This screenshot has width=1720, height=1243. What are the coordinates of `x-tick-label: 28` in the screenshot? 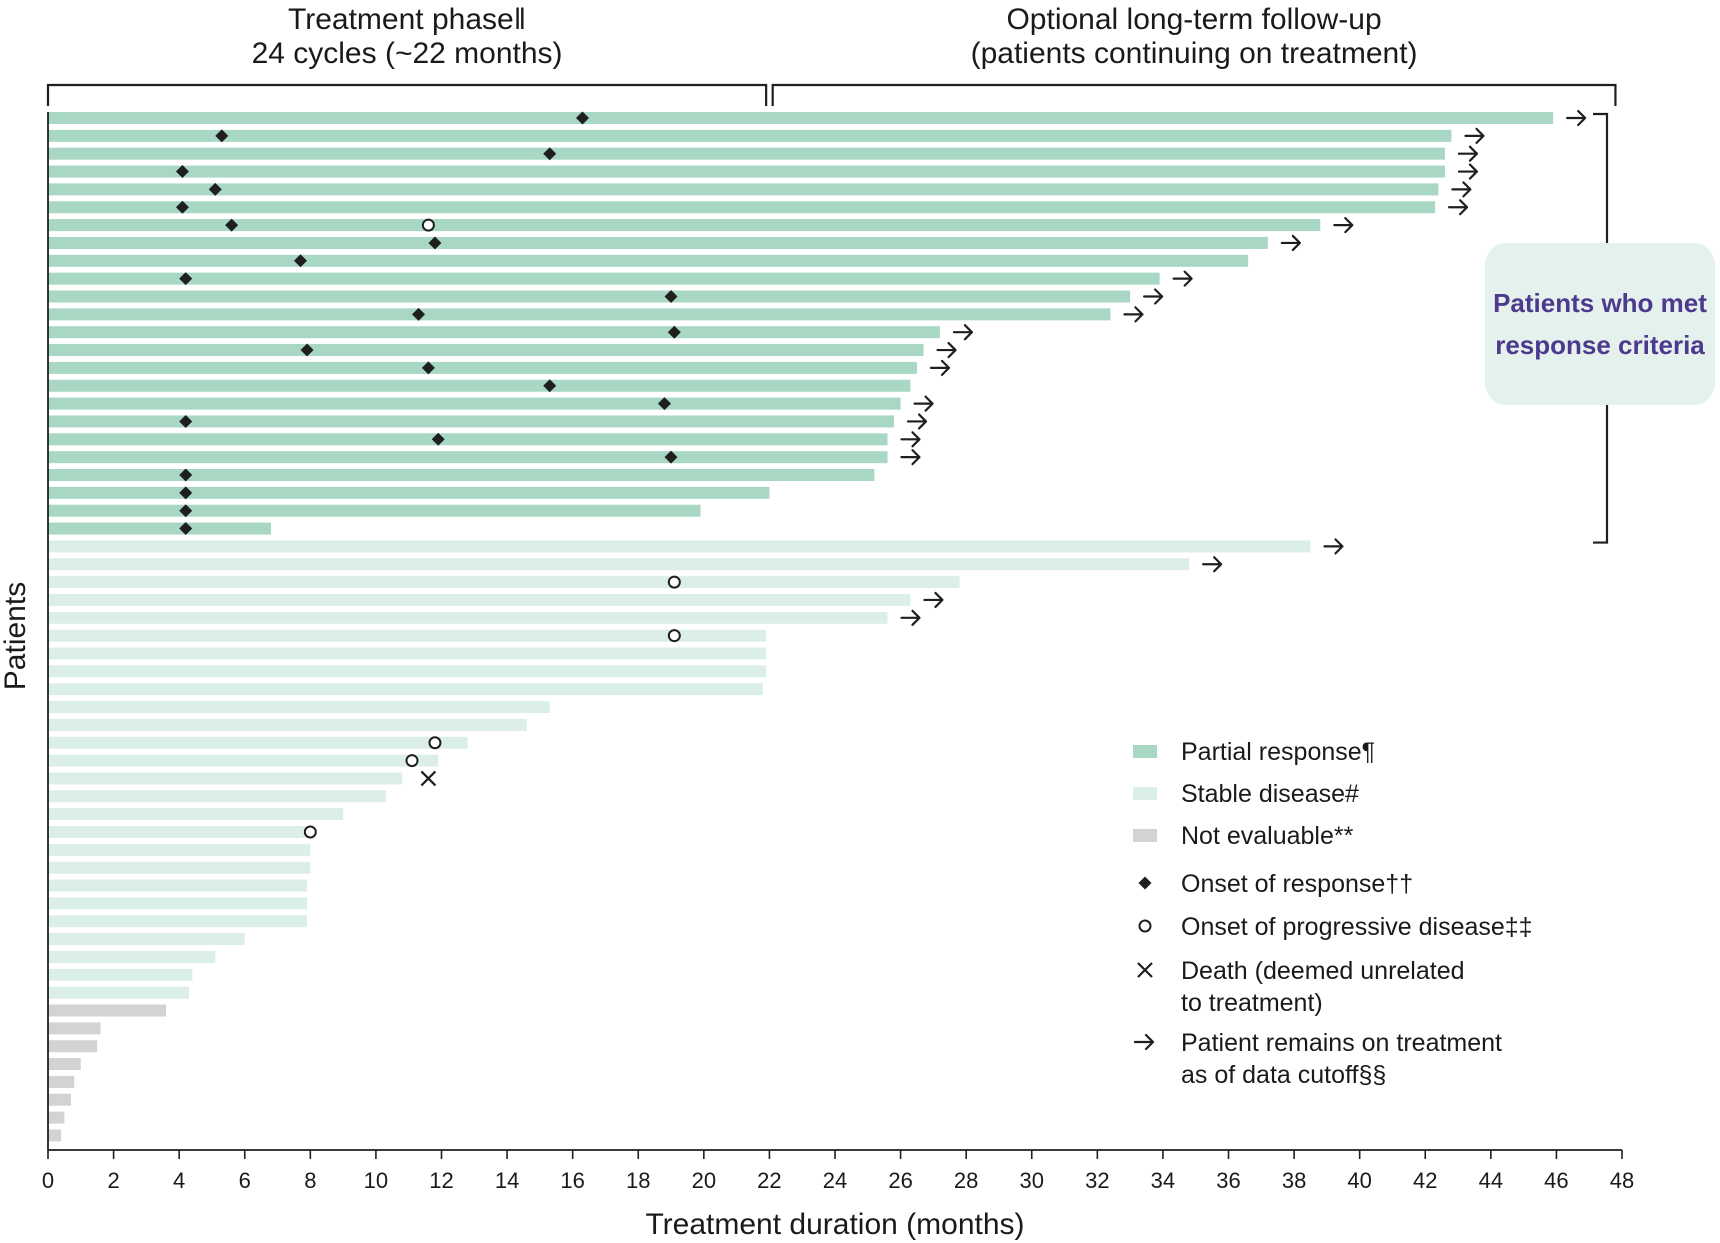 It's located at (966, 1180).